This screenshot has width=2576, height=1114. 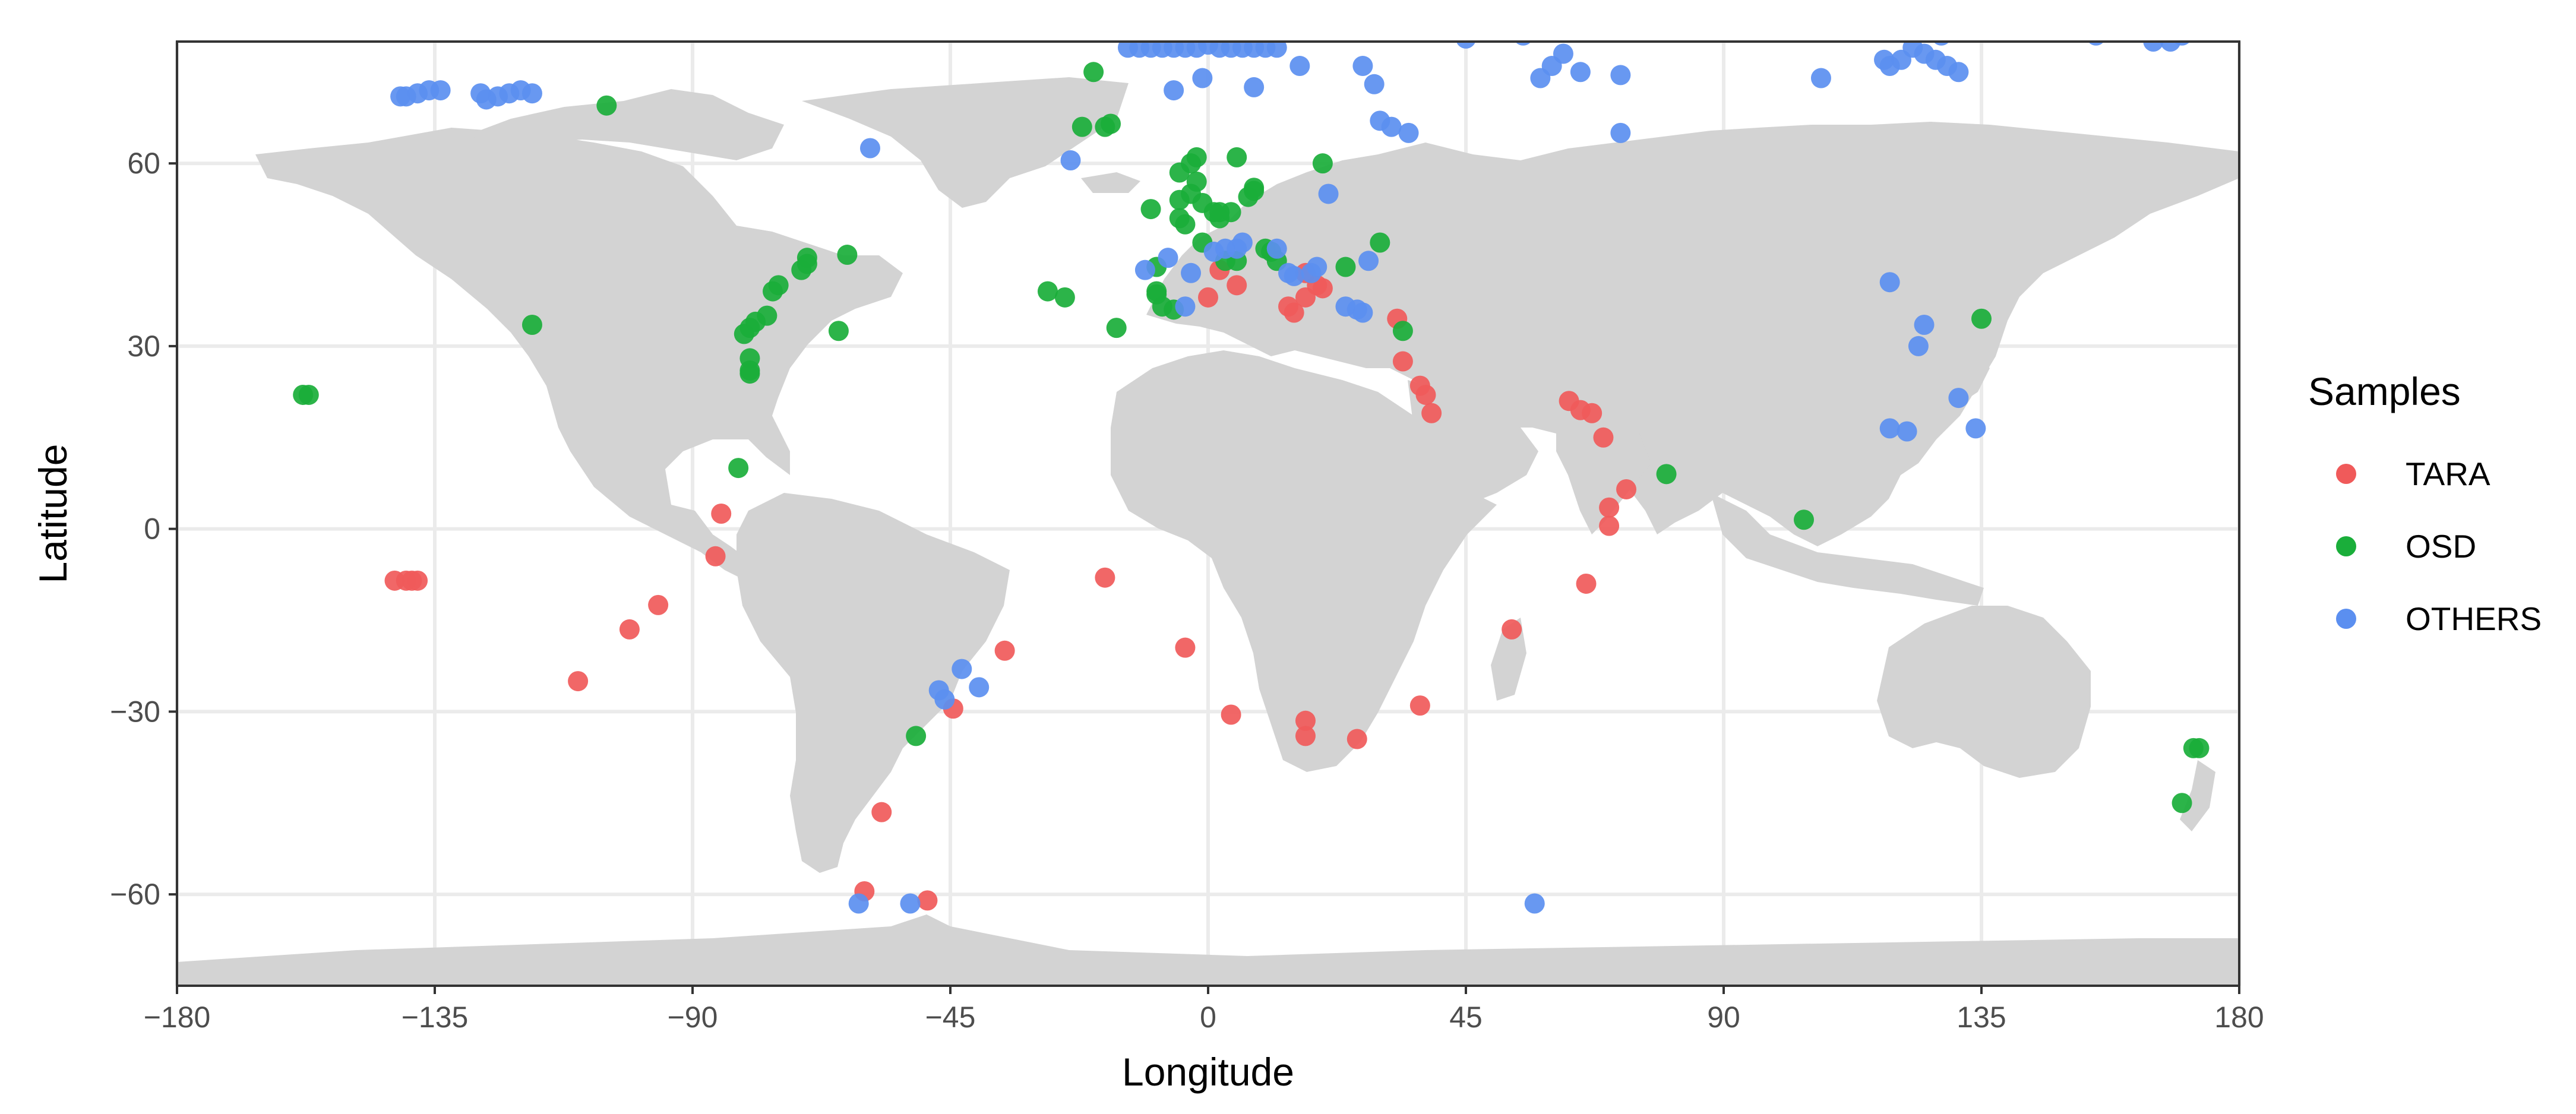 I want to click on legend-label-tara: TARA, so click(x=2448, y=474).